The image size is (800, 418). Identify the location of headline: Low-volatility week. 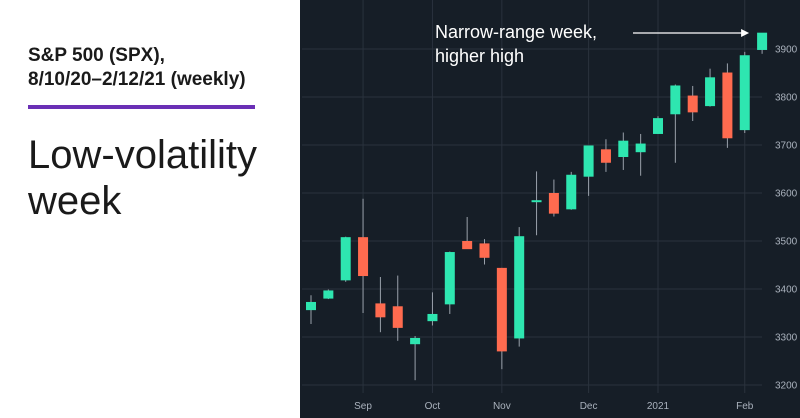
(160, 178).